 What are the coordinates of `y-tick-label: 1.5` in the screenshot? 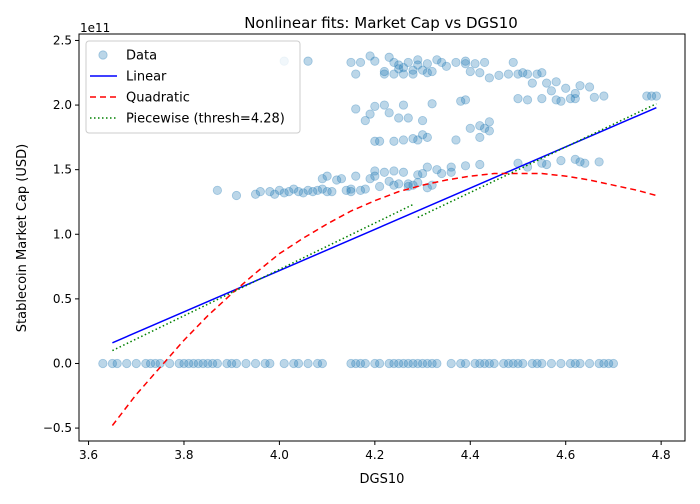 It's located at (62, 170).